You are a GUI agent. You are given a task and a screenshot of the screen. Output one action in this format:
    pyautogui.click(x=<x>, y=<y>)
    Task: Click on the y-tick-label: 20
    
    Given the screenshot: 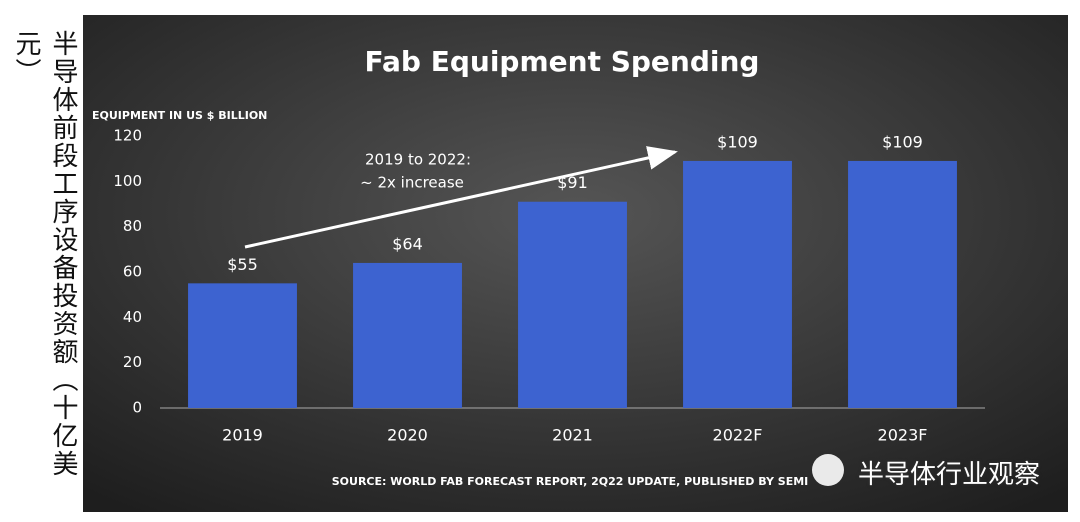 What is the action you would take?
    pyautogui.click(x=132, y=362)
    